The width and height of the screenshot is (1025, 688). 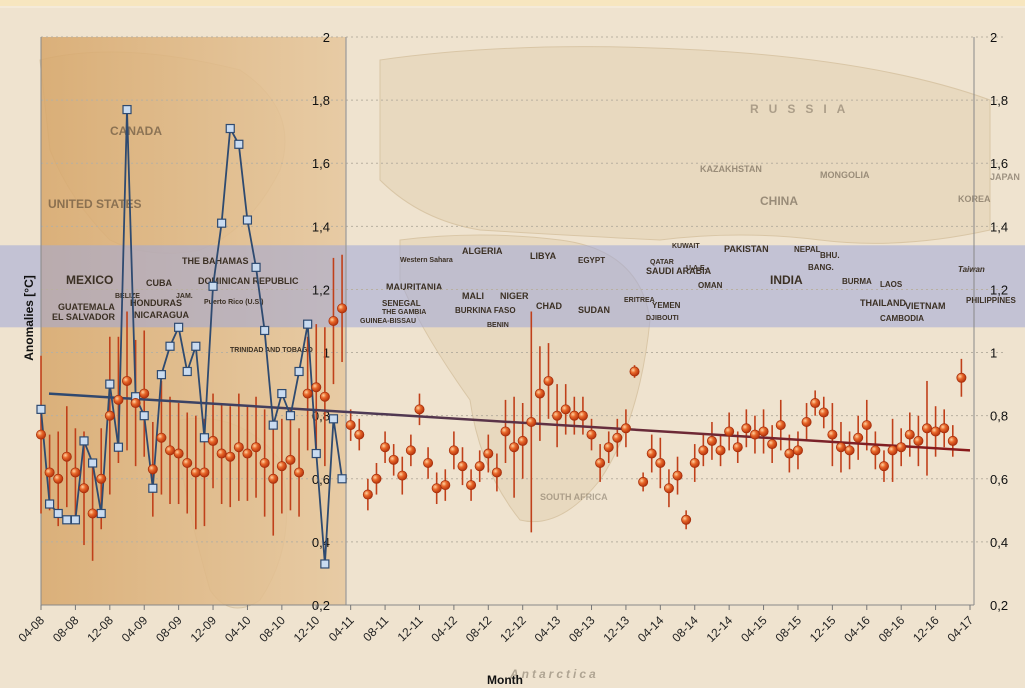 What do you see at coordinates (830, 255) in the screenshot?
I see `map-label: BHU.` at bounding box center [830, 255].